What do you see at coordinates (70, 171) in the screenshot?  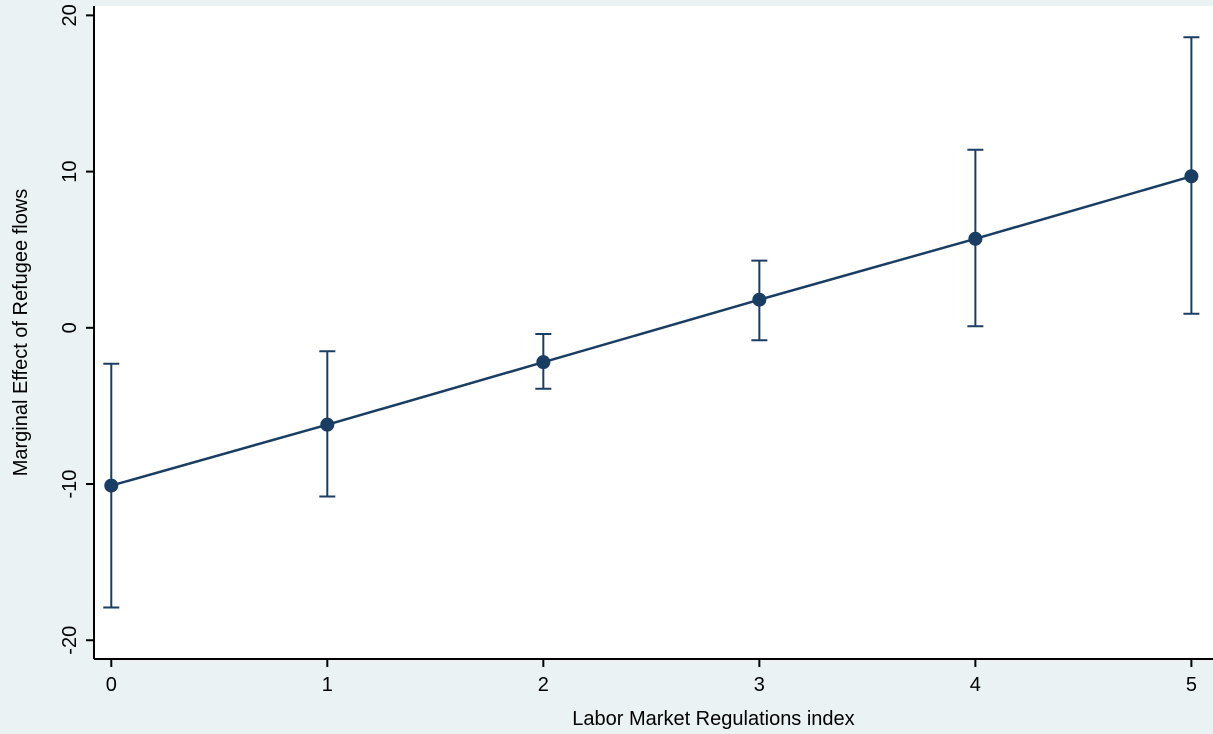 I see `y-tick-label: 10` at bounding box center [70, 171].